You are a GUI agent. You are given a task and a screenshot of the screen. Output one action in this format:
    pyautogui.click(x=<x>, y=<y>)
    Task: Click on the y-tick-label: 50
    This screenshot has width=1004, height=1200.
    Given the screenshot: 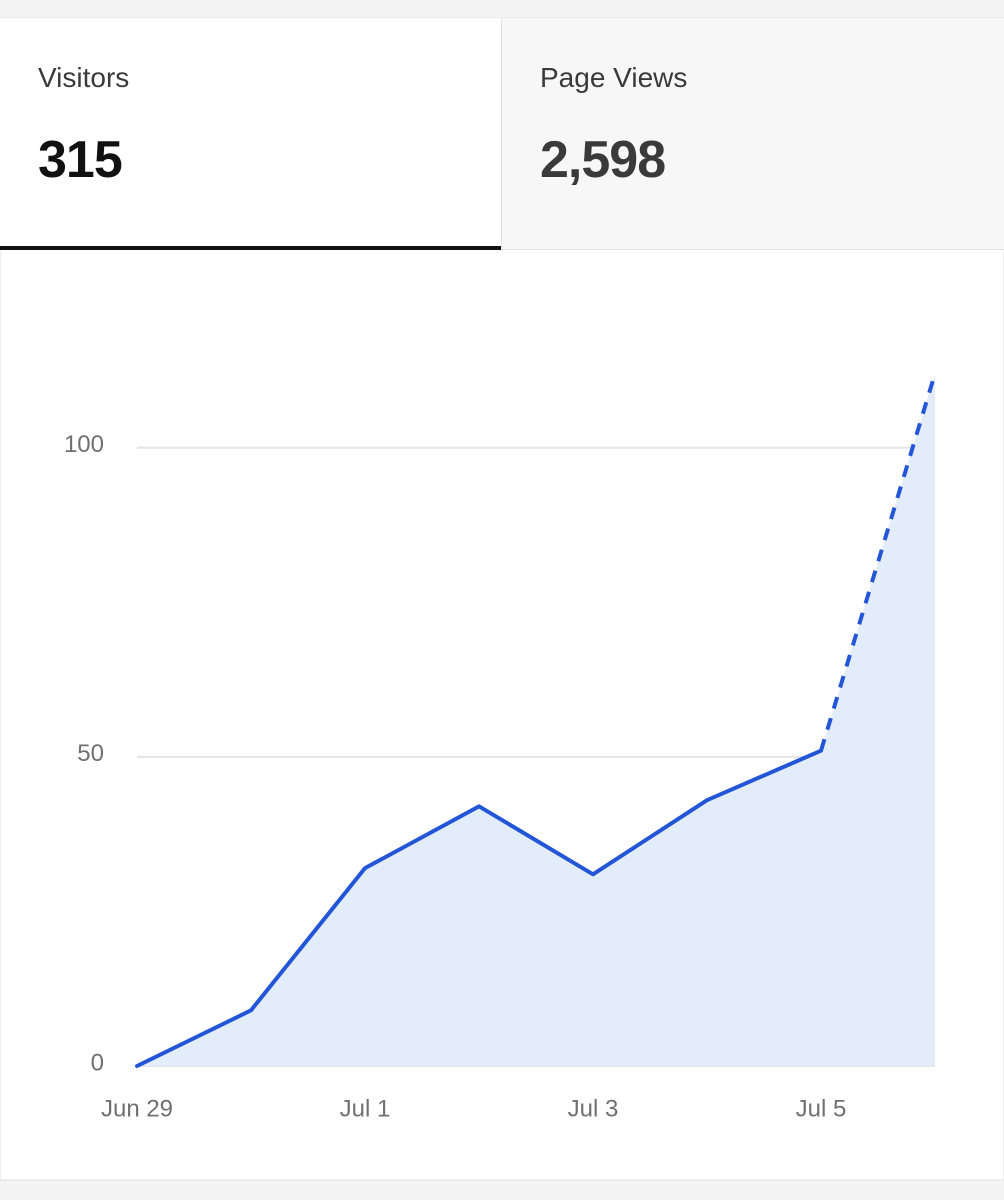 What is the action you would take?
    pyautogui.click(x=90, y=753)
    